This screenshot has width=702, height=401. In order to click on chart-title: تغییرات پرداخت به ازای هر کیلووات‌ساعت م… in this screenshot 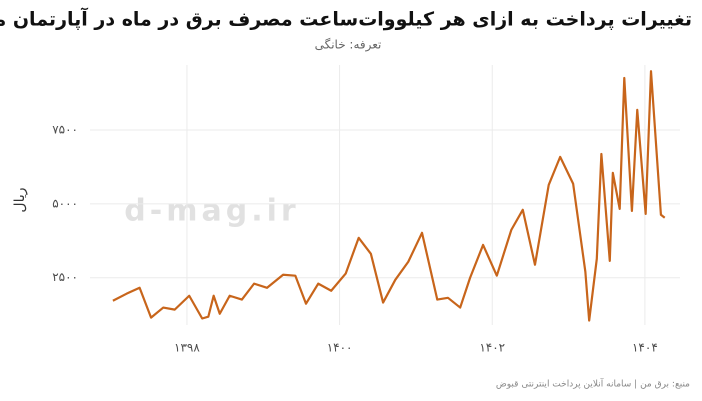, I will do `click(346, 19)`.